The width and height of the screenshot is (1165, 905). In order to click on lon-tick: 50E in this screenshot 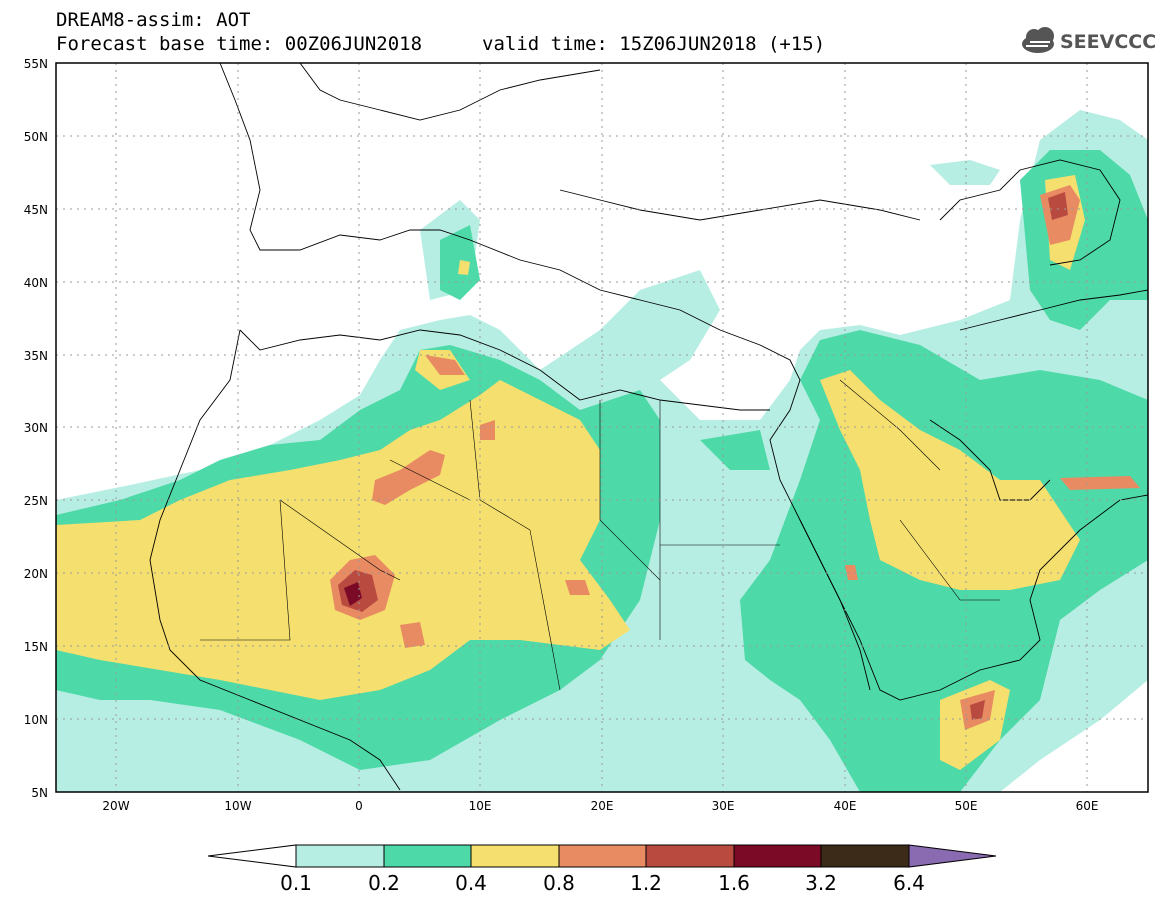, I will do `click(966, 806)`.